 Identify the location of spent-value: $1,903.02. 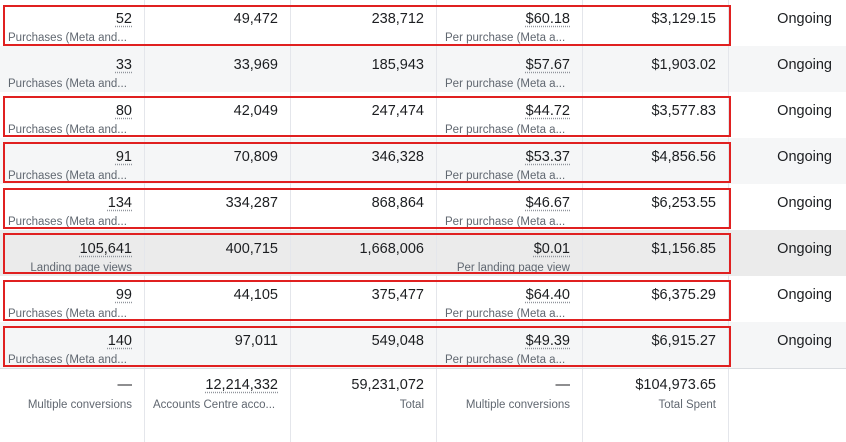
(683, 65).